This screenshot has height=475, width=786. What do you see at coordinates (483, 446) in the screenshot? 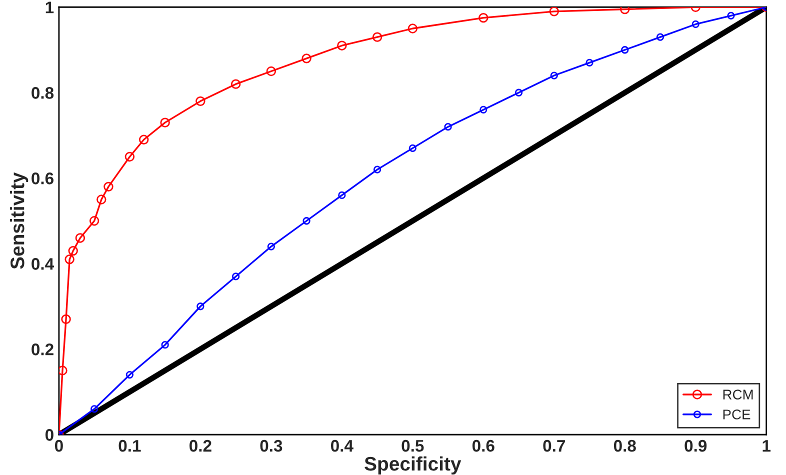
I see `x-tick-label: 0.6` at bounding box center [483, 446].